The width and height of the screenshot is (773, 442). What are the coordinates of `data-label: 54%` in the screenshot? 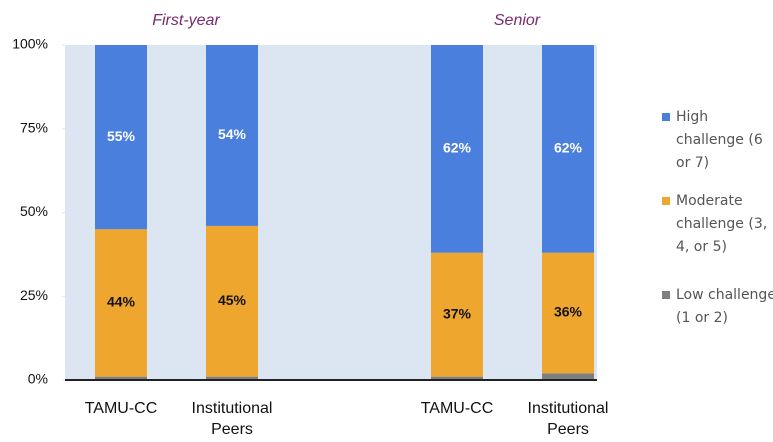 It's located at (232, 134).